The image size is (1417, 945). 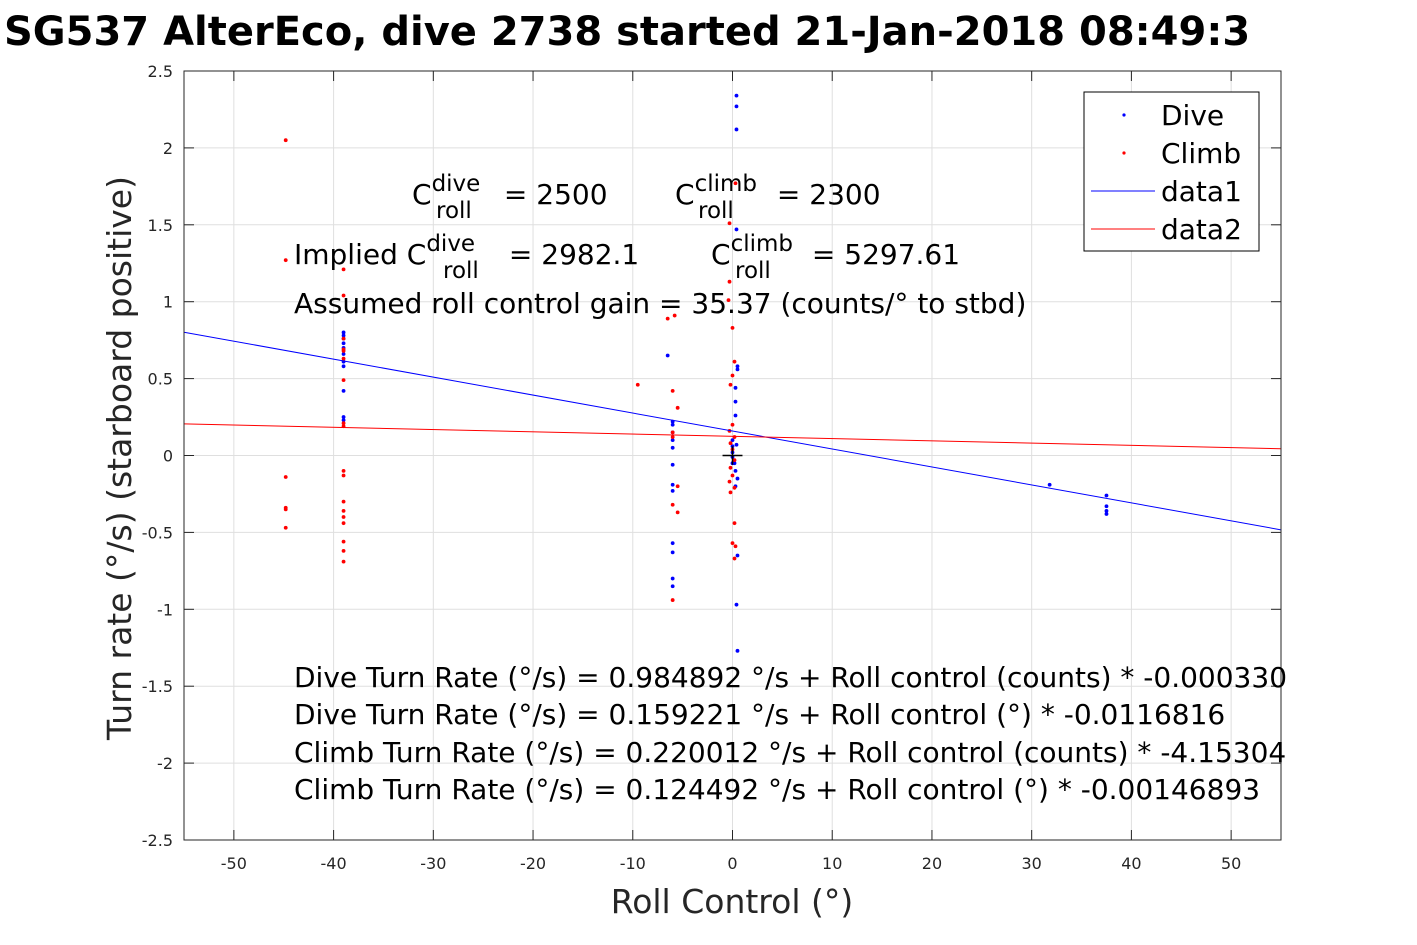 What do you see at coordinates (157, 686) in the screenshot?
I see `y-tick-label: -1.5` at bounding box center [157, 686].